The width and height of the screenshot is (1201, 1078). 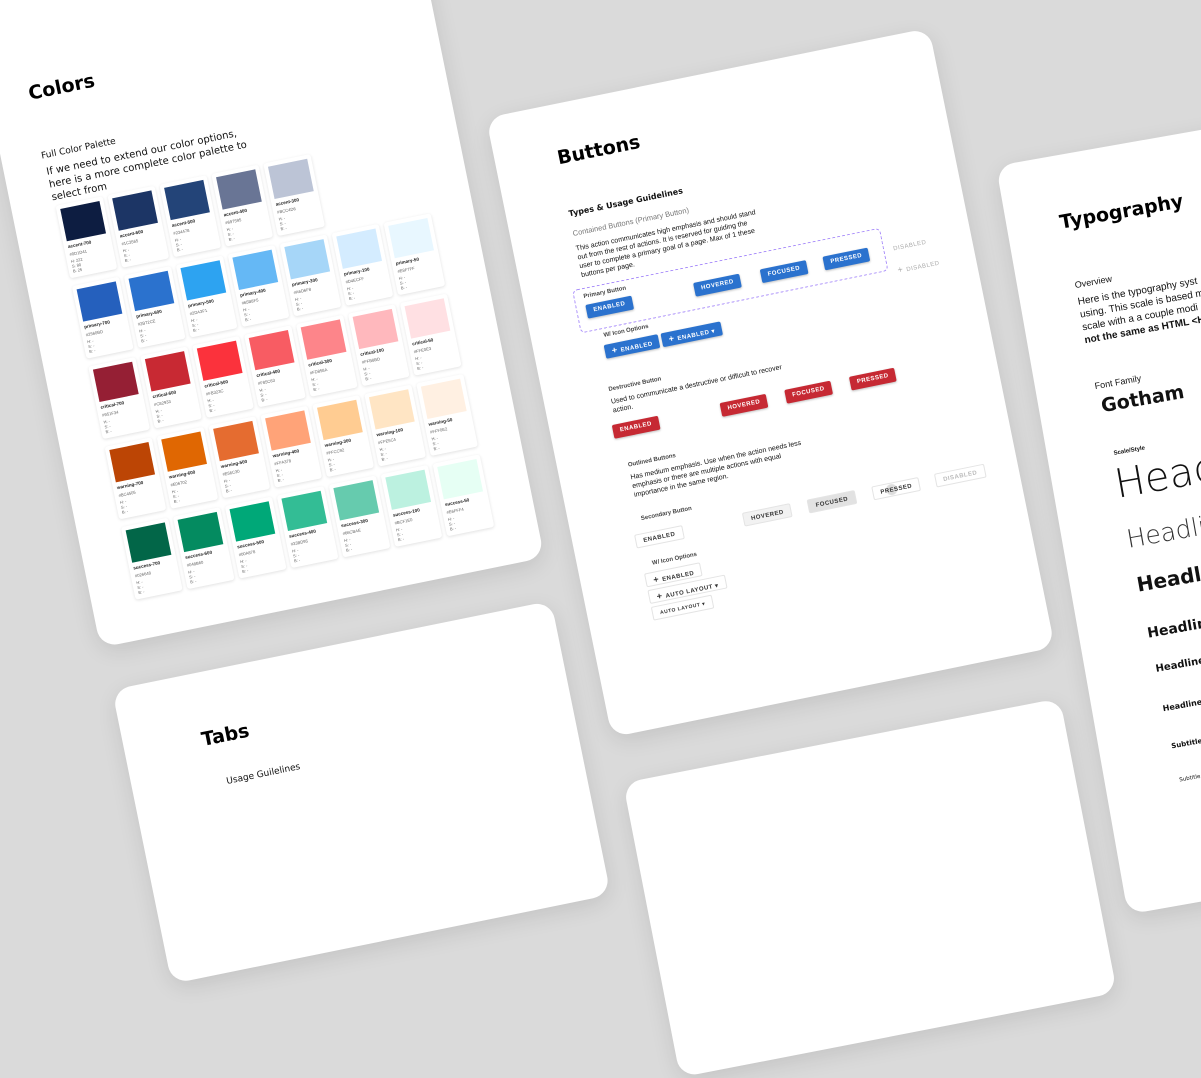 I want to click on swatch-hex: #FFCC92, so click(x=335, y=451).